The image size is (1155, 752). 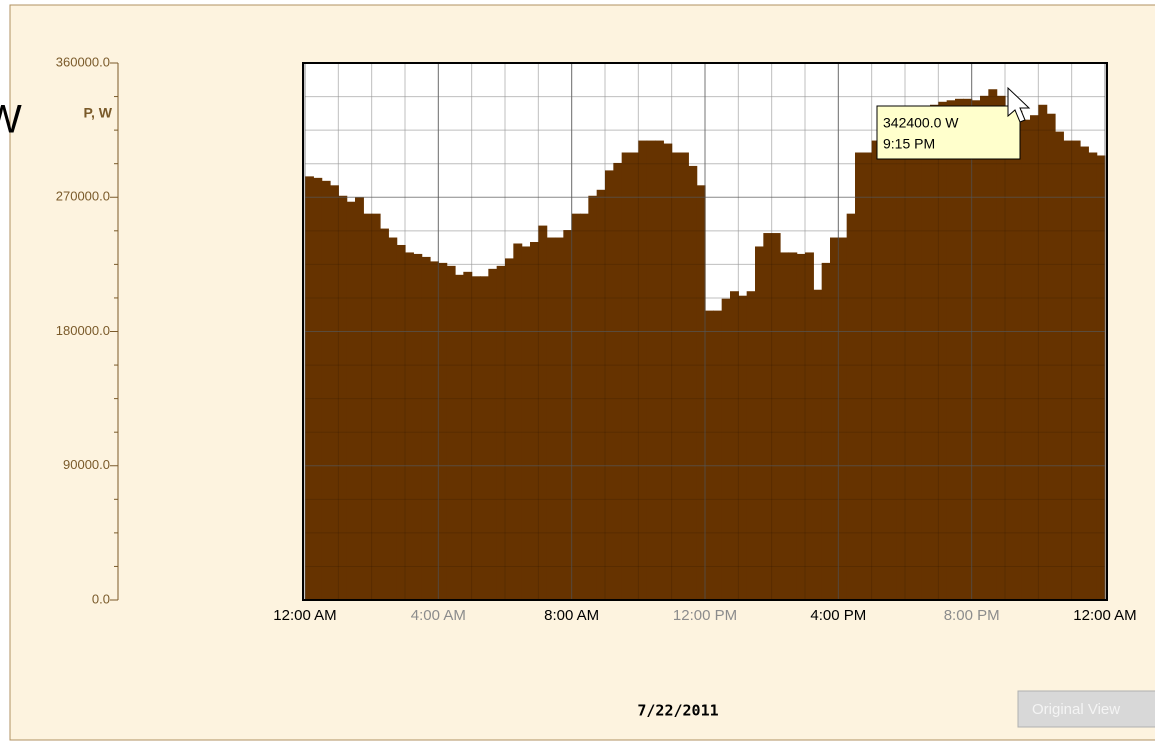 What do you see at coordinates (83, 196) in the screenshot?
I see `y-tick-label: 270000.0` at bounding box center [83, 196].